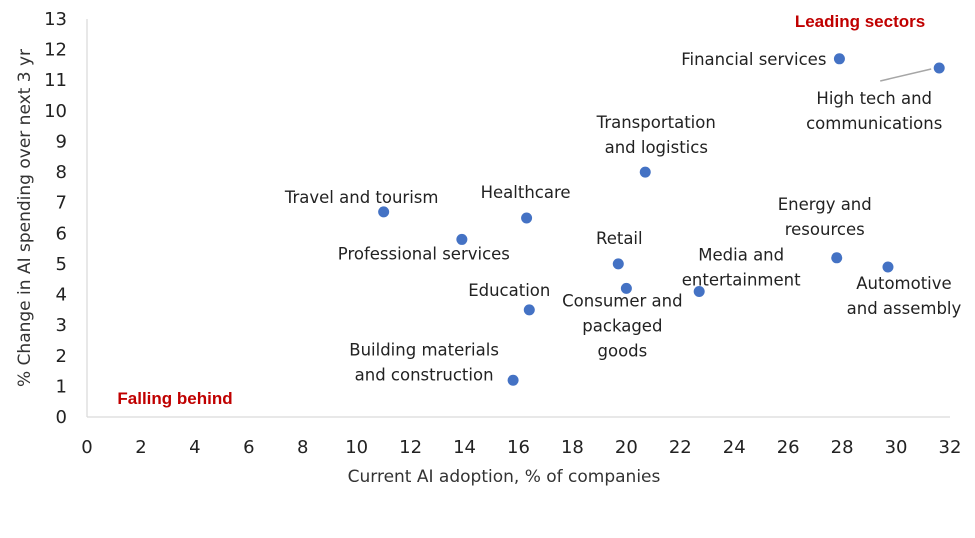 The image size is (975, 538). I want to click on point-healthcare, so click(527, 218).